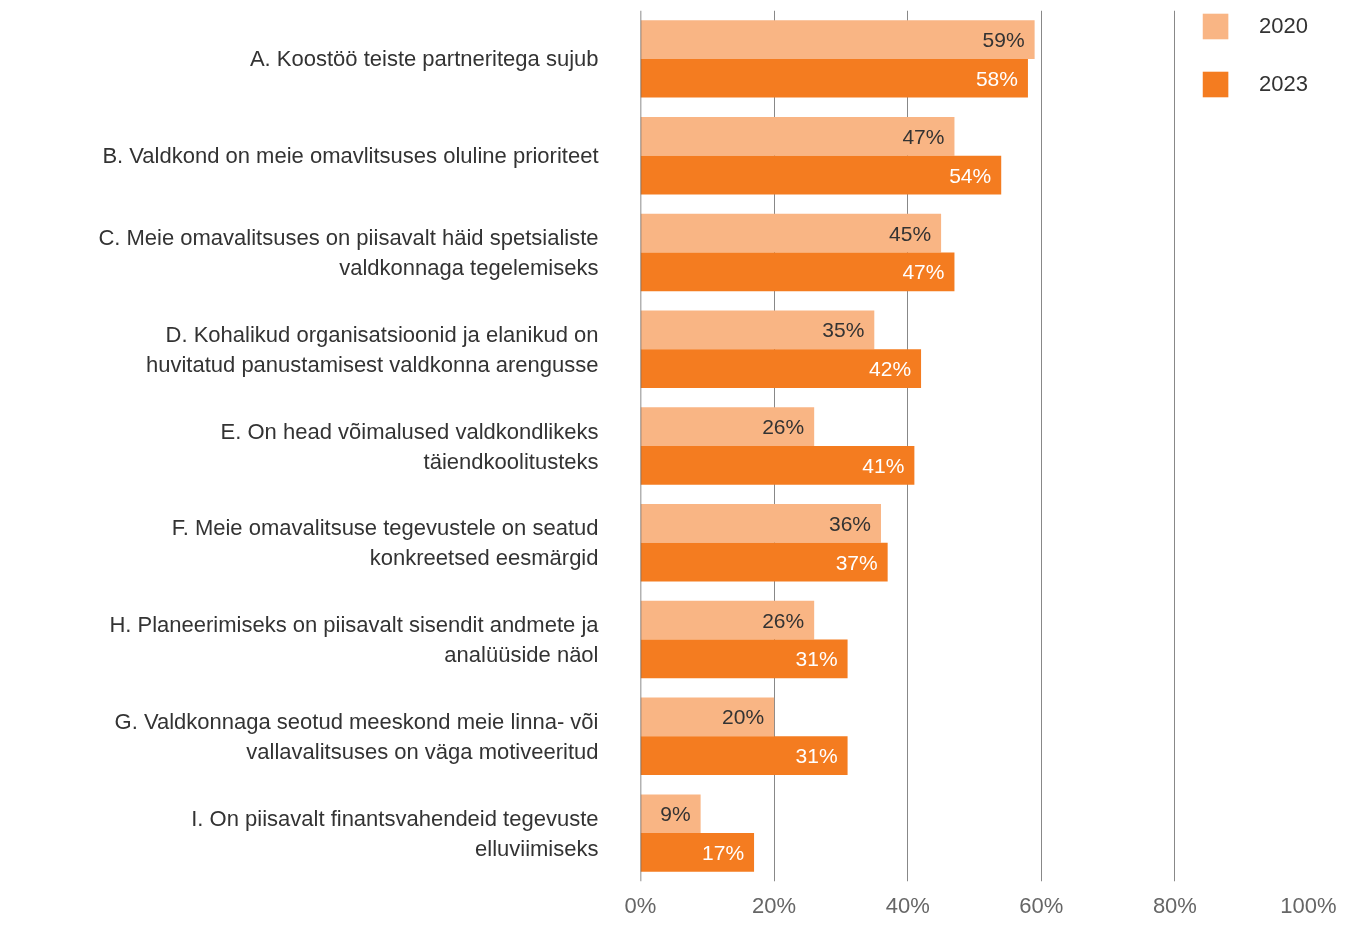  I want to click on data-label: 17%, so click(723, 852).